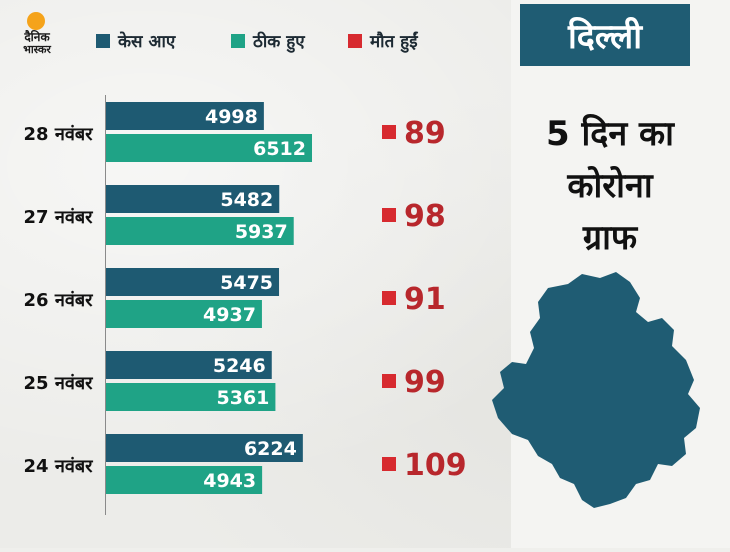 This screenshot has width=730, height=552. I want to click on panel-subtitle: 5 दिन का कोरोना ग्राफ, so click(610, 186).